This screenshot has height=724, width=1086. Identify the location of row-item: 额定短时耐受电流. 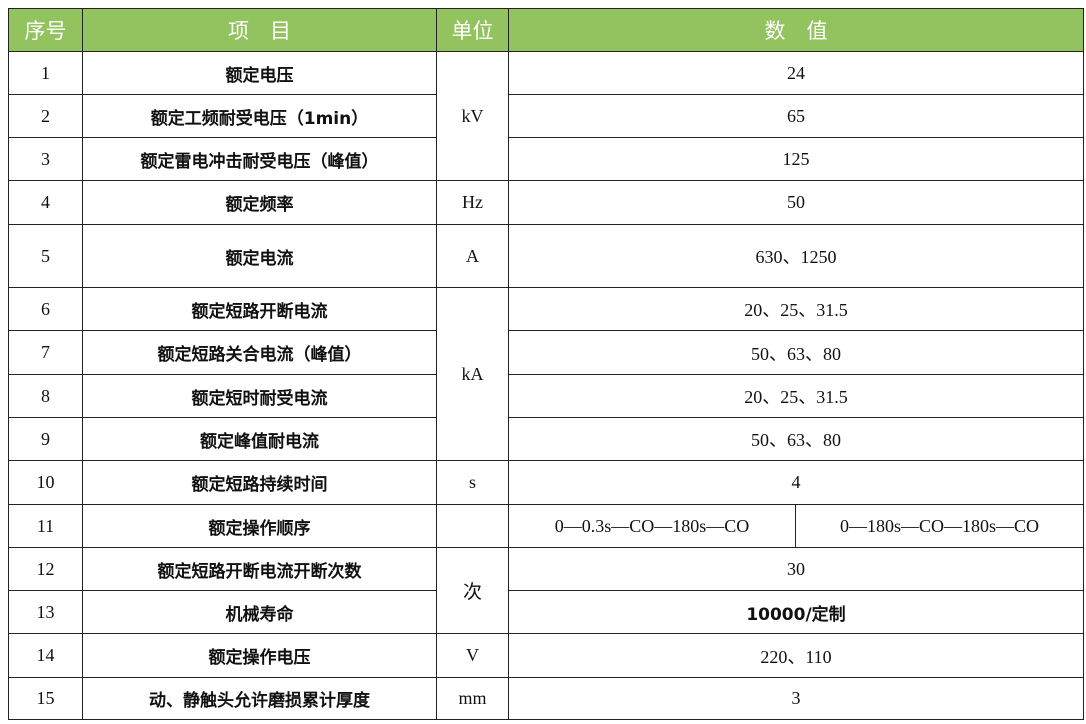
(259, 396).